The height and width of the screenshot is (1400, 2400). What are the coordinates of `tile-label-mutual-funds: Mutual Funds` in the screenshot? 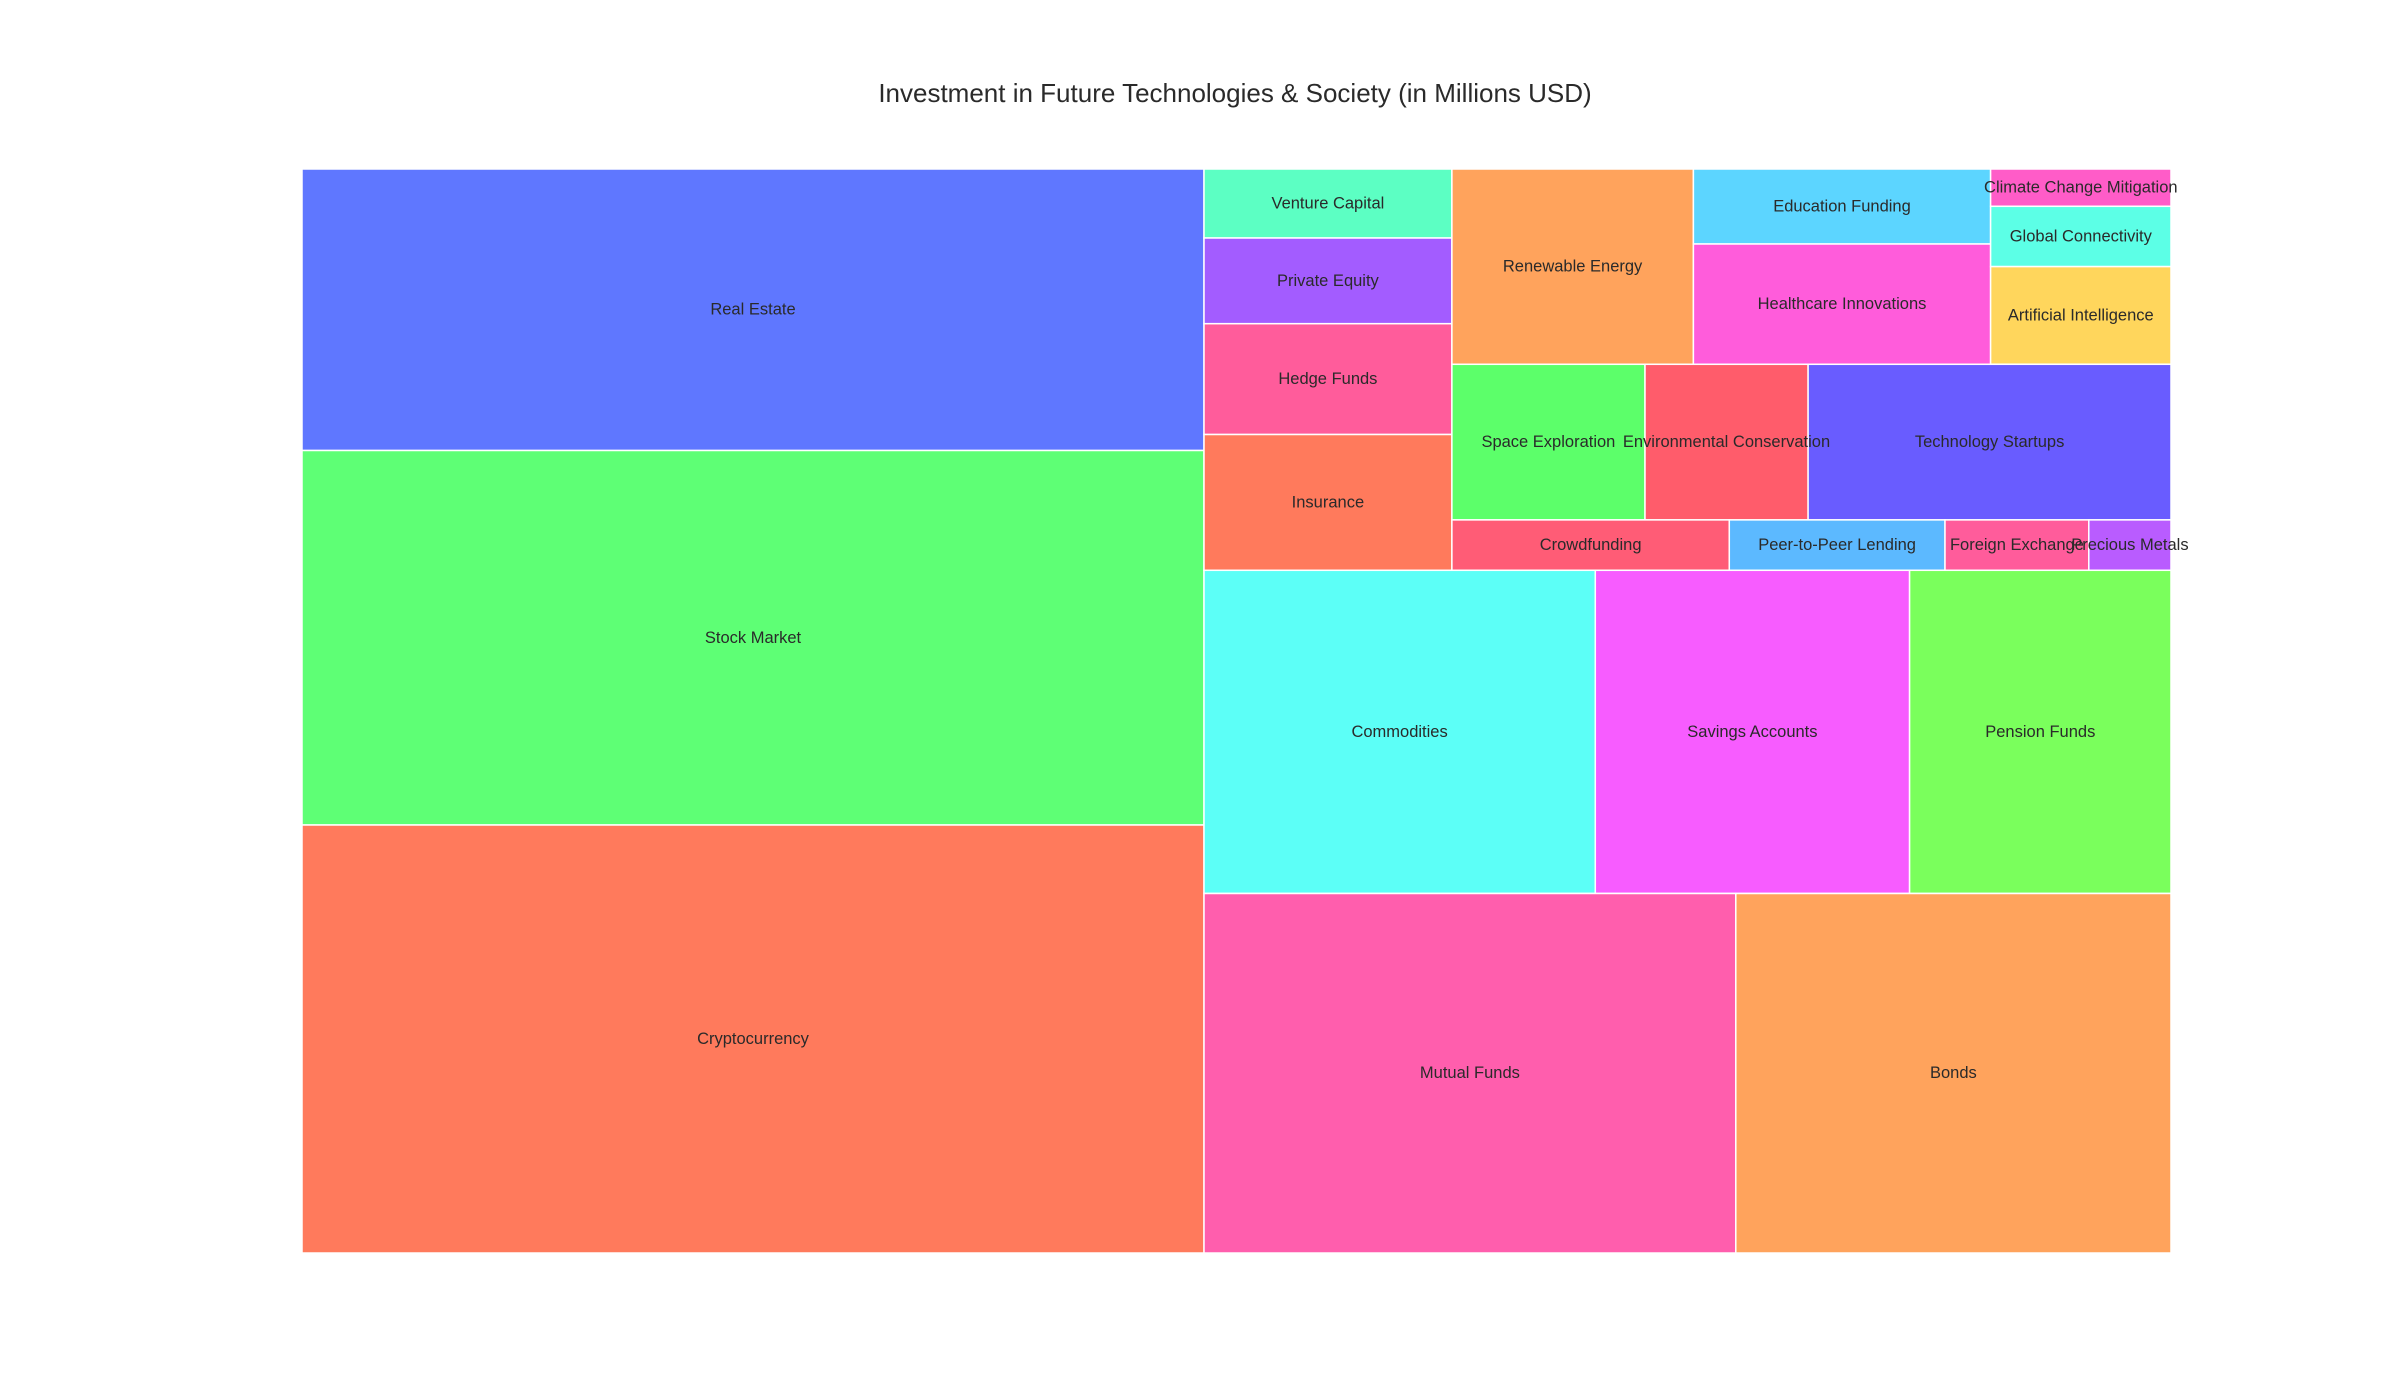 It's located at (1470, 1073).